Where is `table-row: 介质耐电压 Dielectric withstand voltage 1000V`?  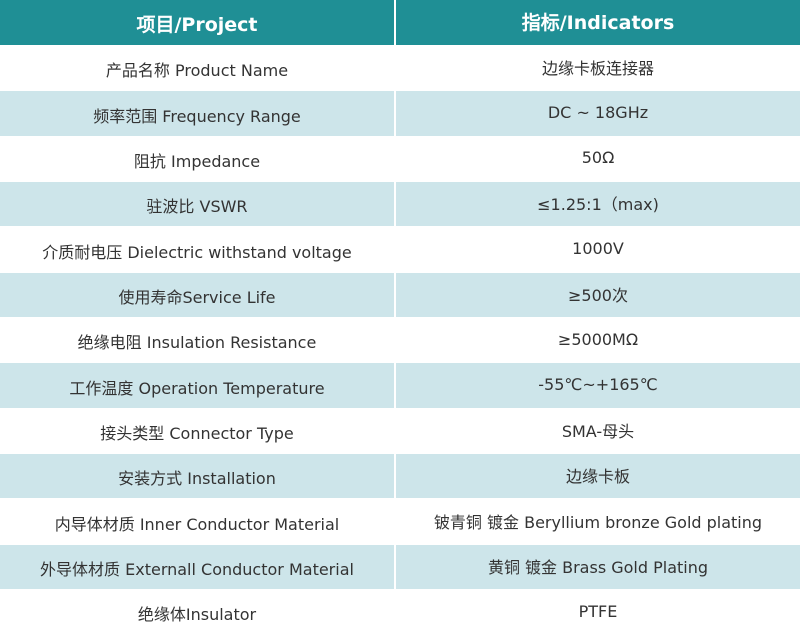 table-row: 介质耐电压 Dielectric withstand voltage 1000V is located at coordinates (400, 249).